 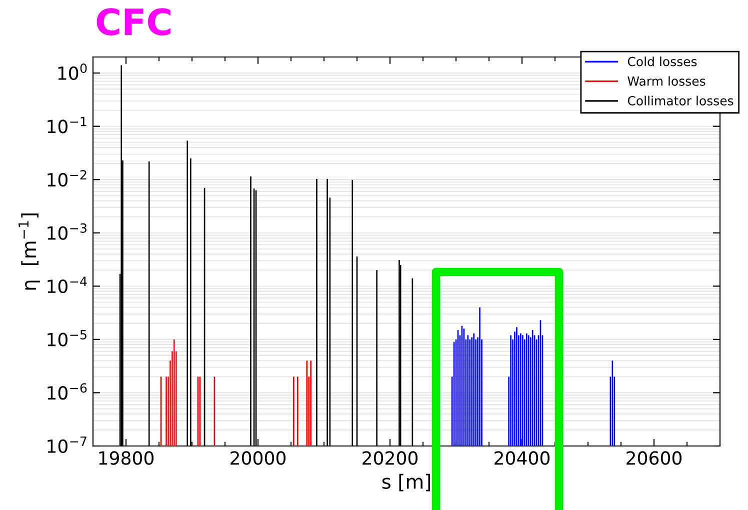 What do you see at coordinates (67, 444) in the screenshot?
I see `y-tick-label: 10$^{−7}$` at bounding box center [67, 444].